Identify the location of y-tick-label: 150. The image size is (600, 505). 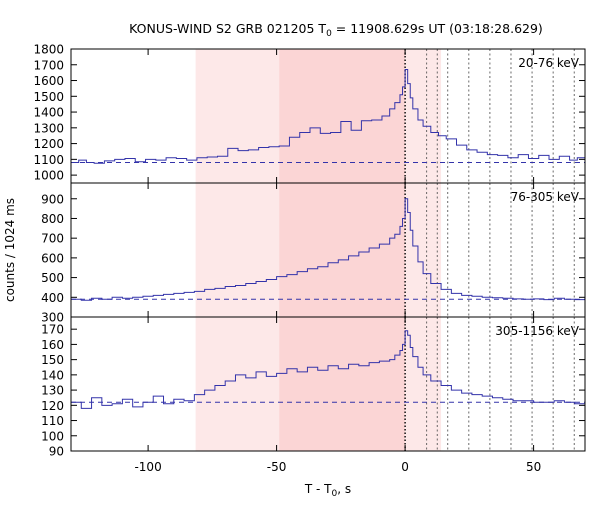
(52, 360).